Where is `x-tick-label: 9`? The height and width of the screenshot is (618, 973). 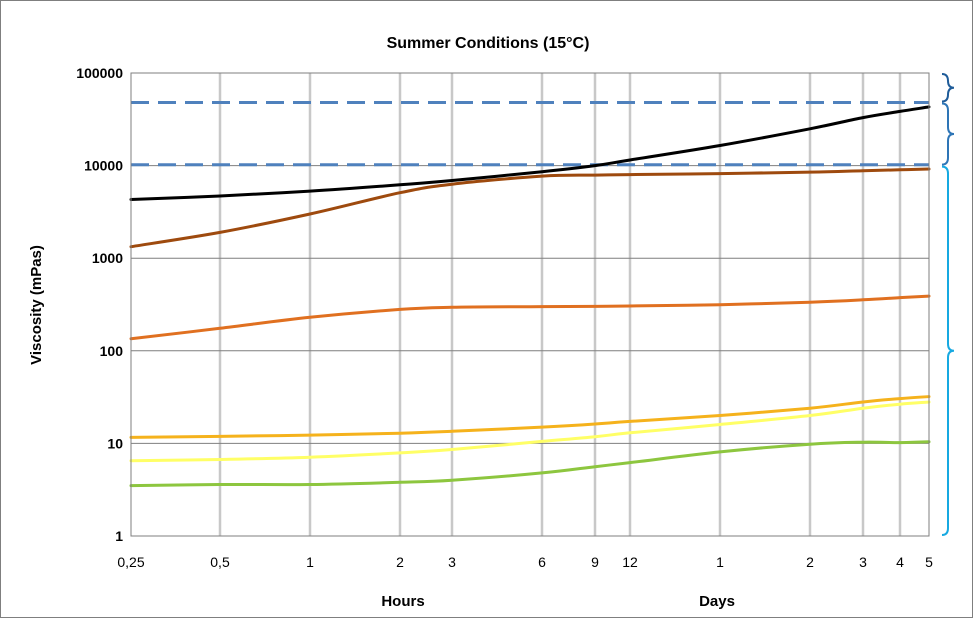 x-tick-label: 9 is located at coordinates (595, 562).